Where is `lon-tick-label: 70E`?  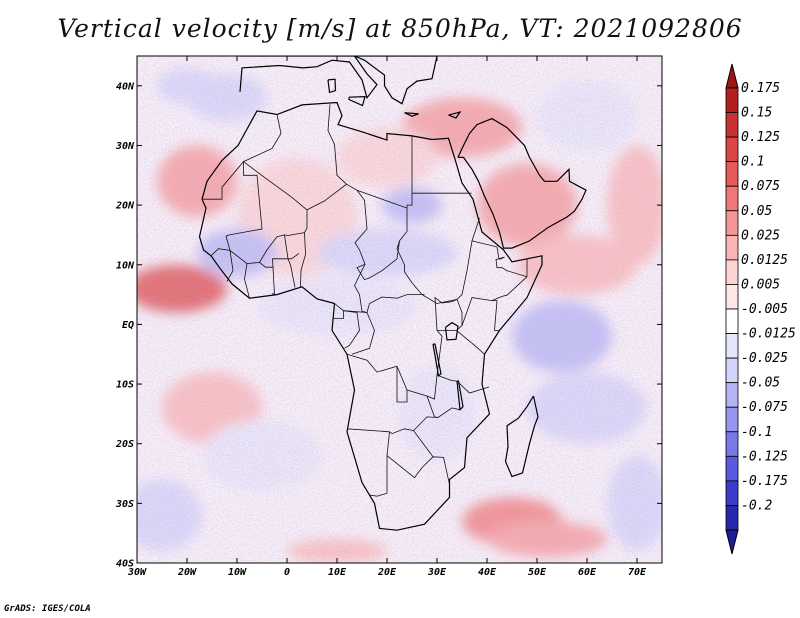 lon-tick-label: 70E is located at coordinates (637, 572).